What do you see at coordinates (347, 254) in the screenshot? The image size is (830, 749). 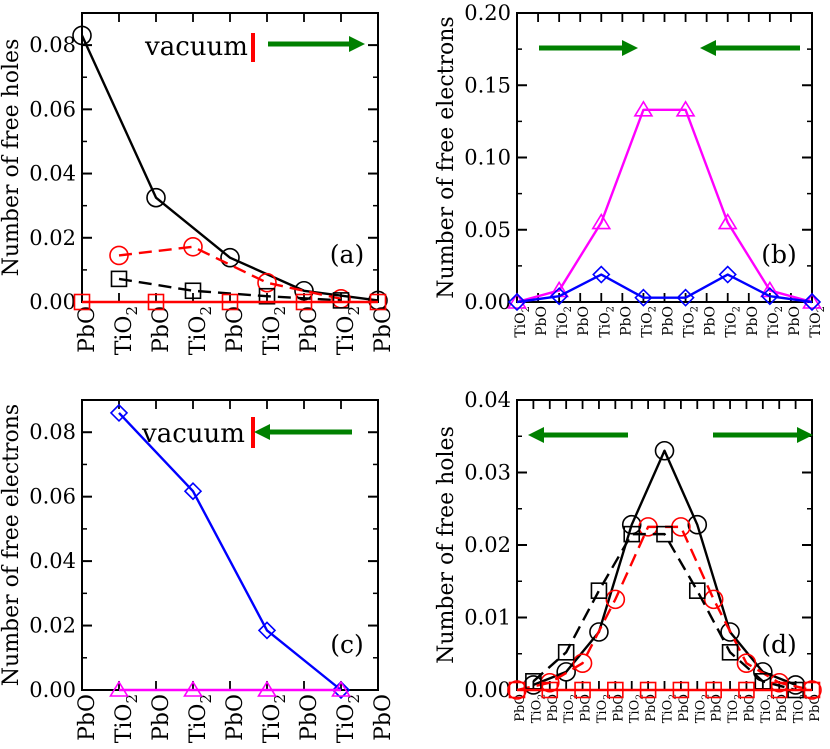 I see `panel-label: (a)` at bounding box center [347, 254].